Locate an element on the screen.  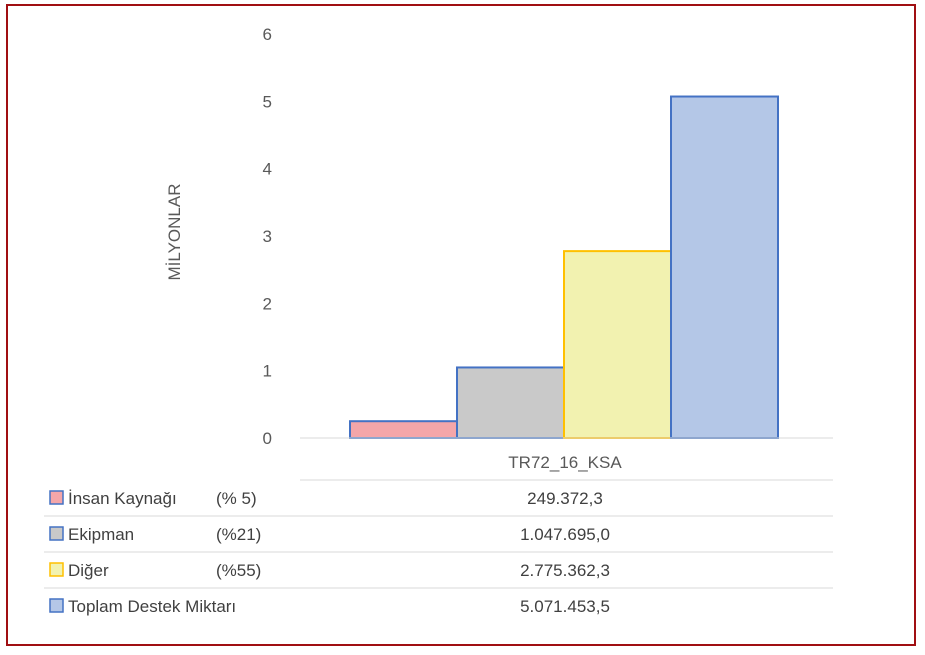
y-tick-label: 4 is located at coordinates (267, 169).